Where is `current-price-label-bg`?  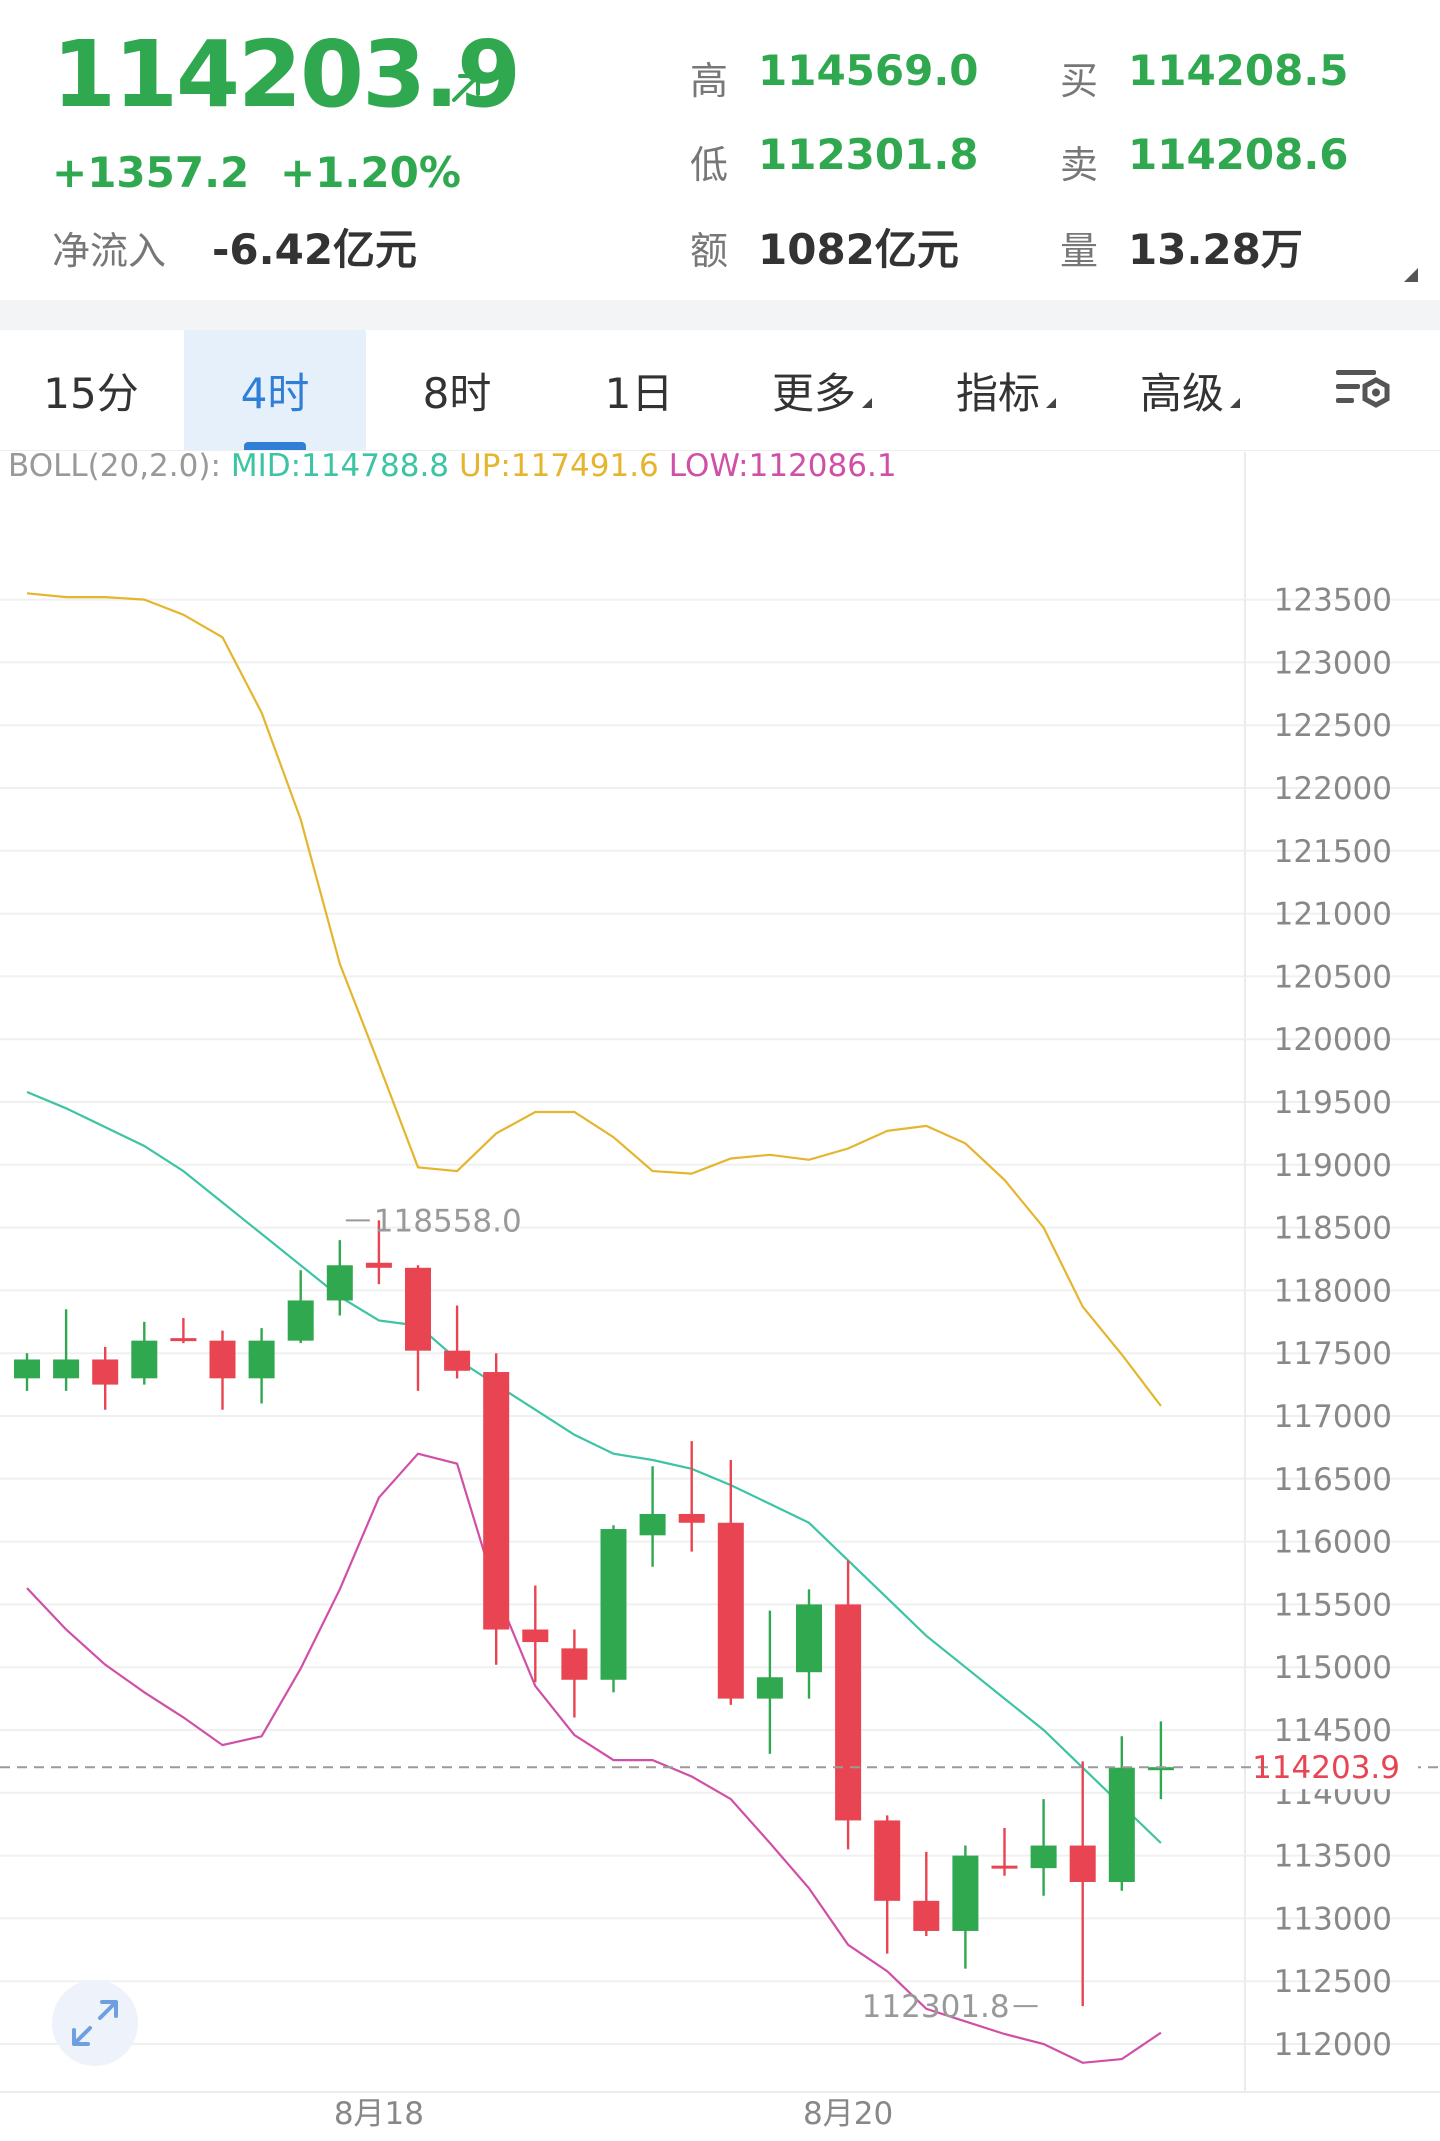
current-price-label-bg is located at coordinates (1343, 1766).